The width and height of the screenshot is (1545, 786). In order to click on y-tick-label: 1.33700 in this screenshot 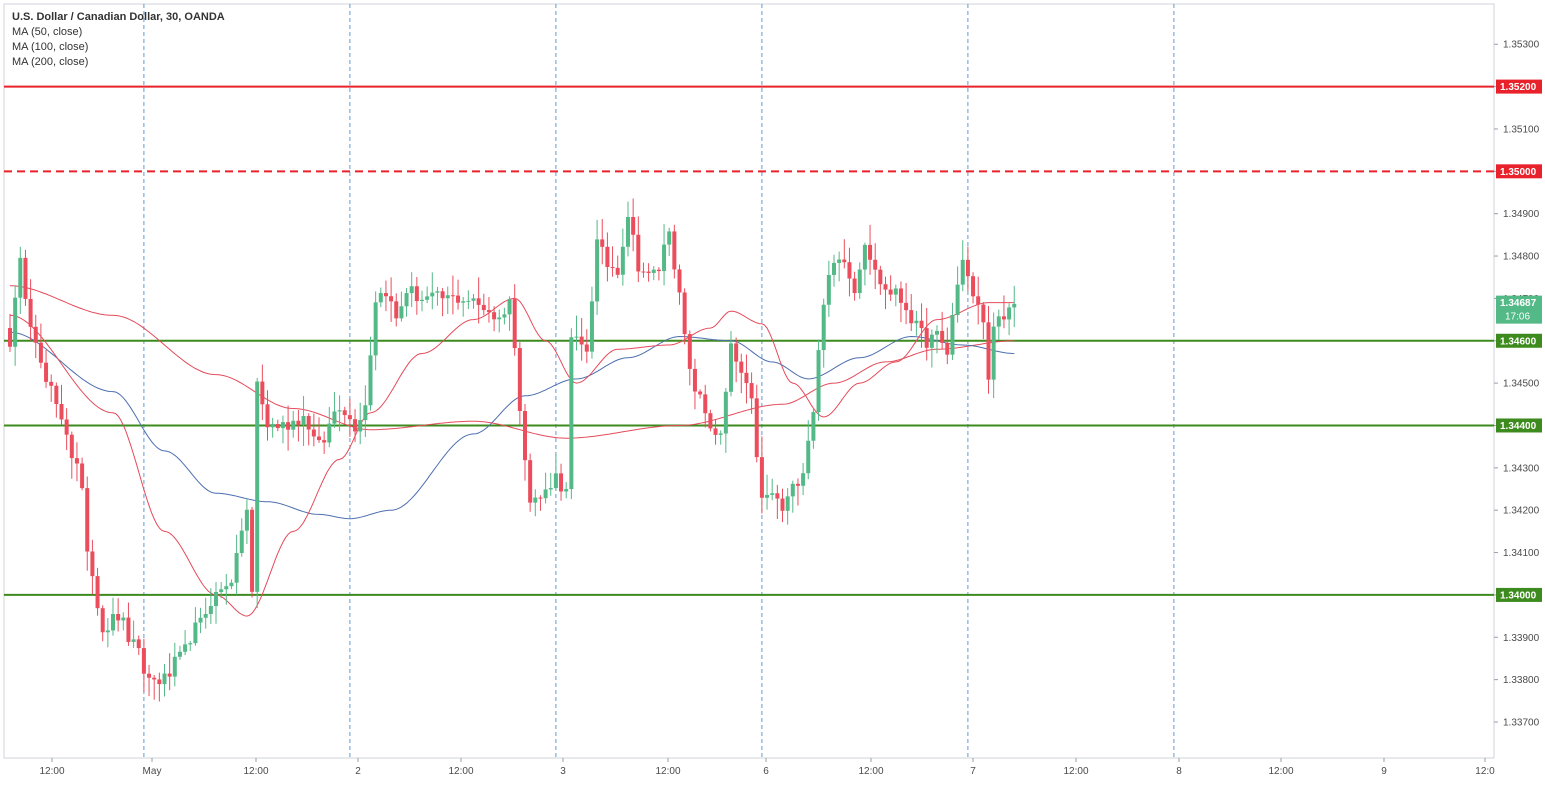, I will do `click(1521, 722)`.